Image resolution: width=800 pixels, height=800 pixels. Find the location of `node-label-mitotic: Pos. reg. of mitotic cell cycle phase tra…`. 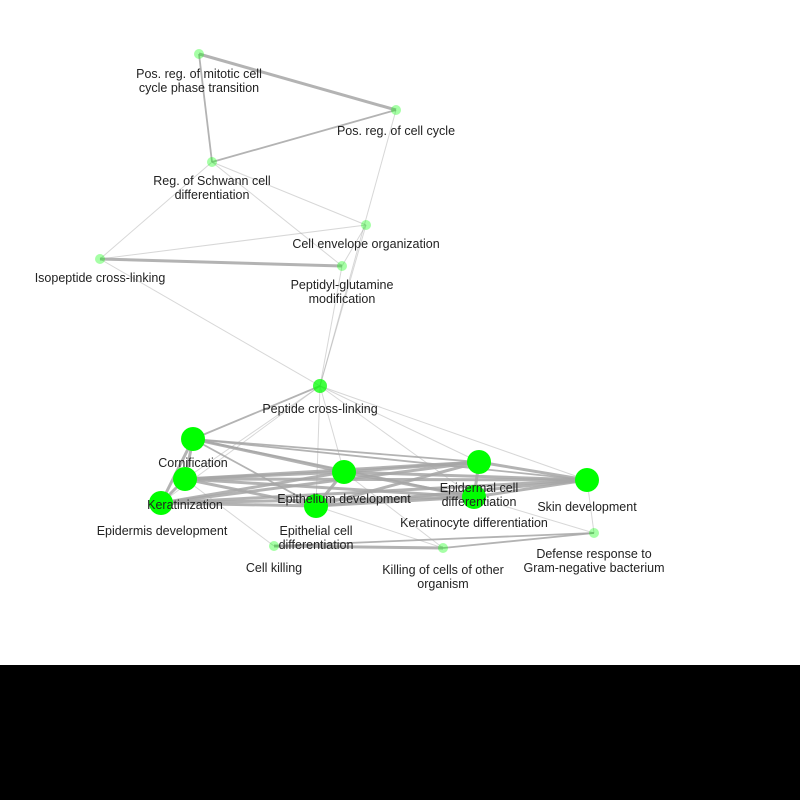

node-label-mitotic: Pos. reg. of mitotic cell cycle phase tra… is located at coordinates (199, 81).